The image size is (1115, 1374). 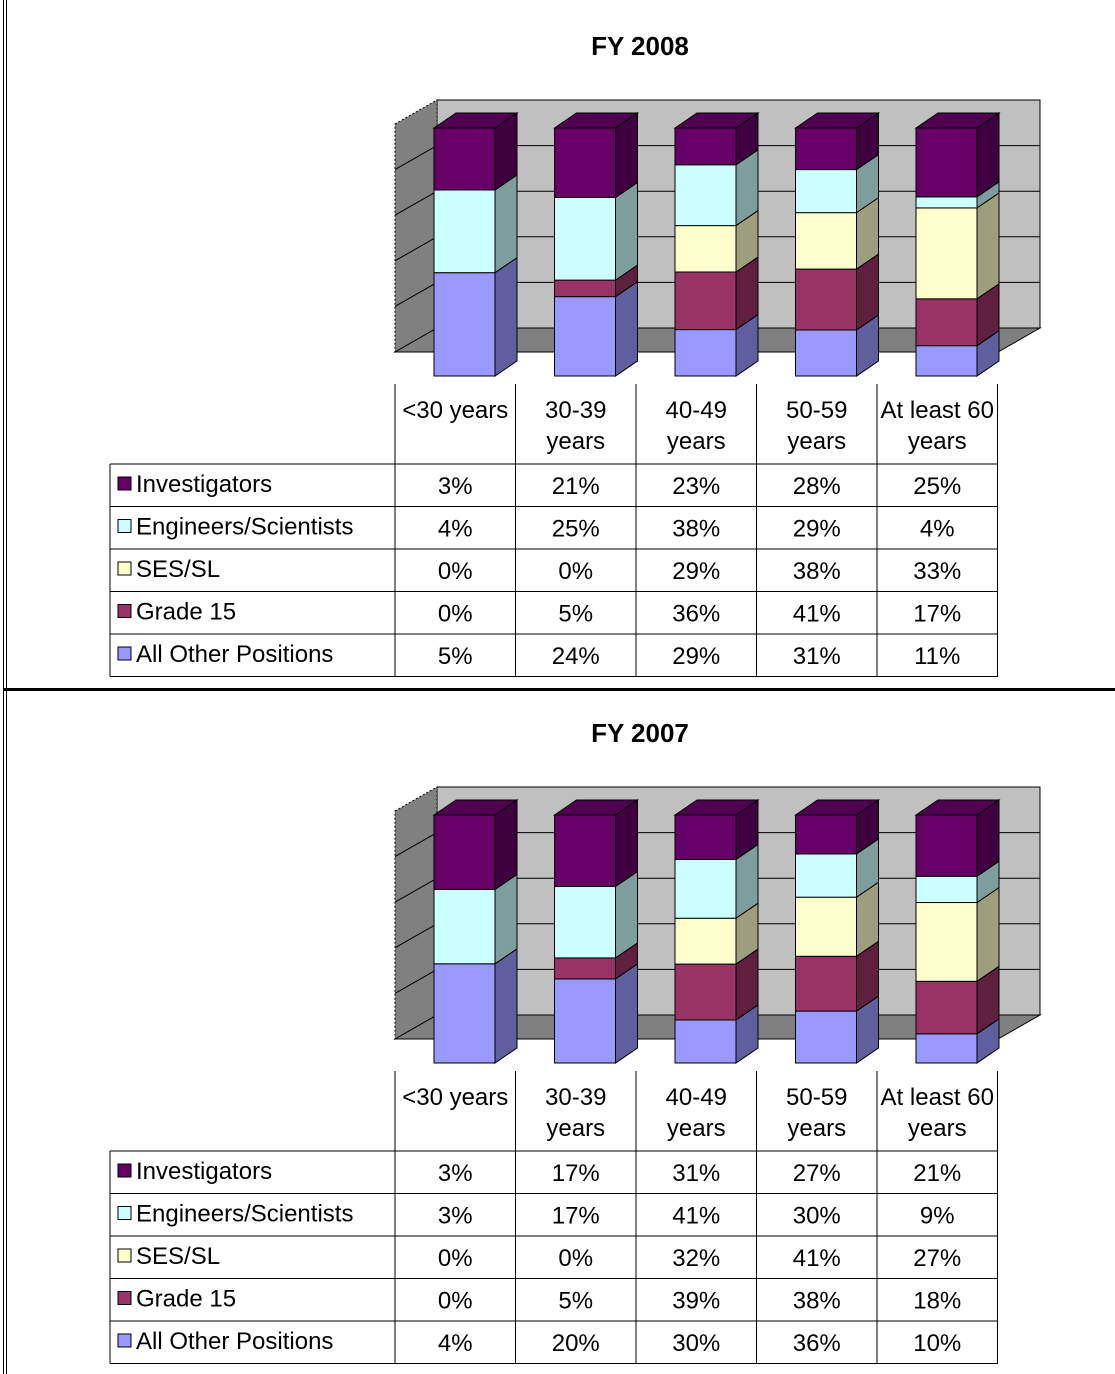 What do you see at coordinates (244, 527) in the screenshot?
I see `legend-label-engineers-scientists: Engineers/Scientists` at bounding box center [244, 527].